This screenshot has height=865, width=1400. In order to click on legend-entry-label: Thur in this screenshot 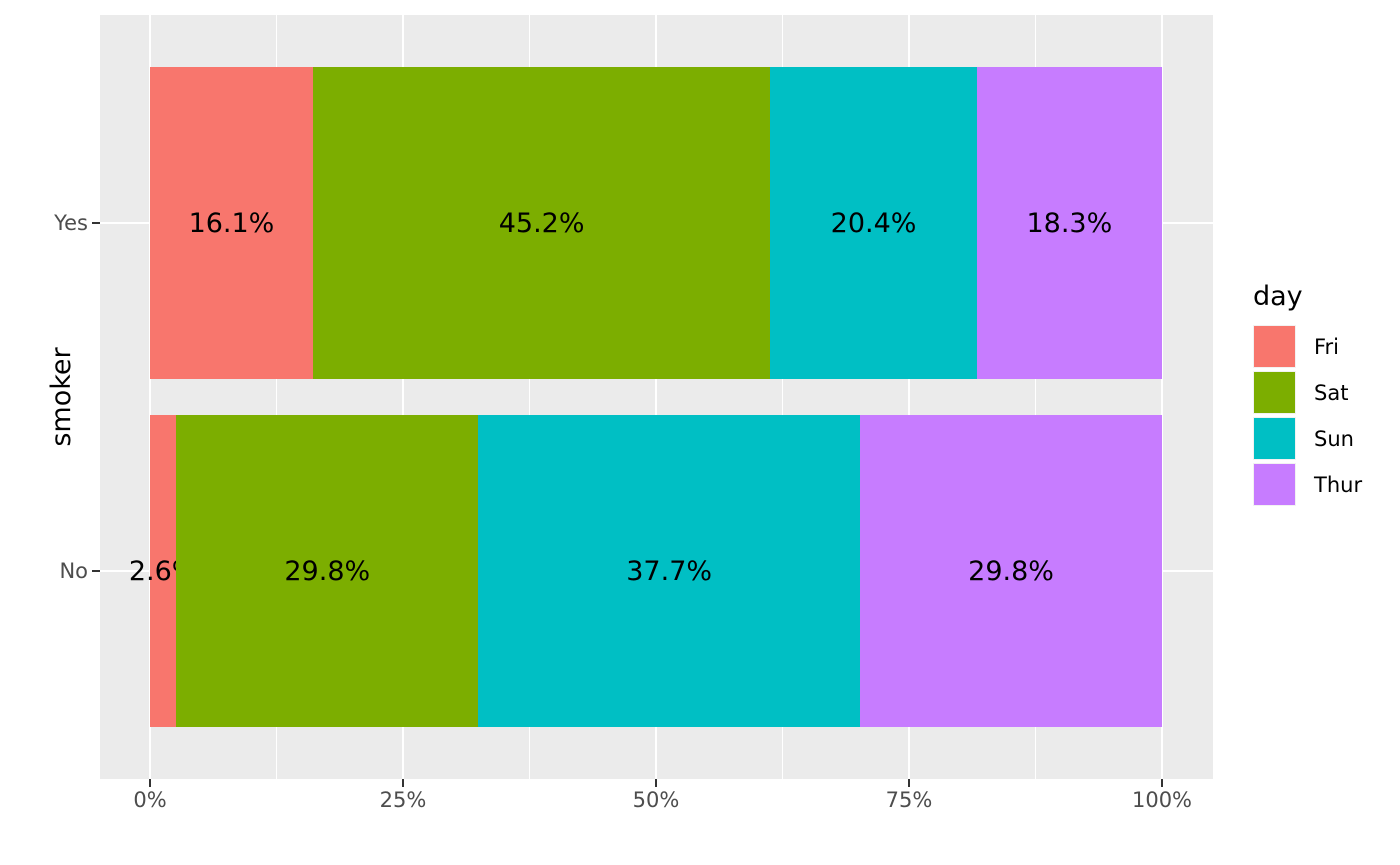, I will do `click(1338, 484)`.